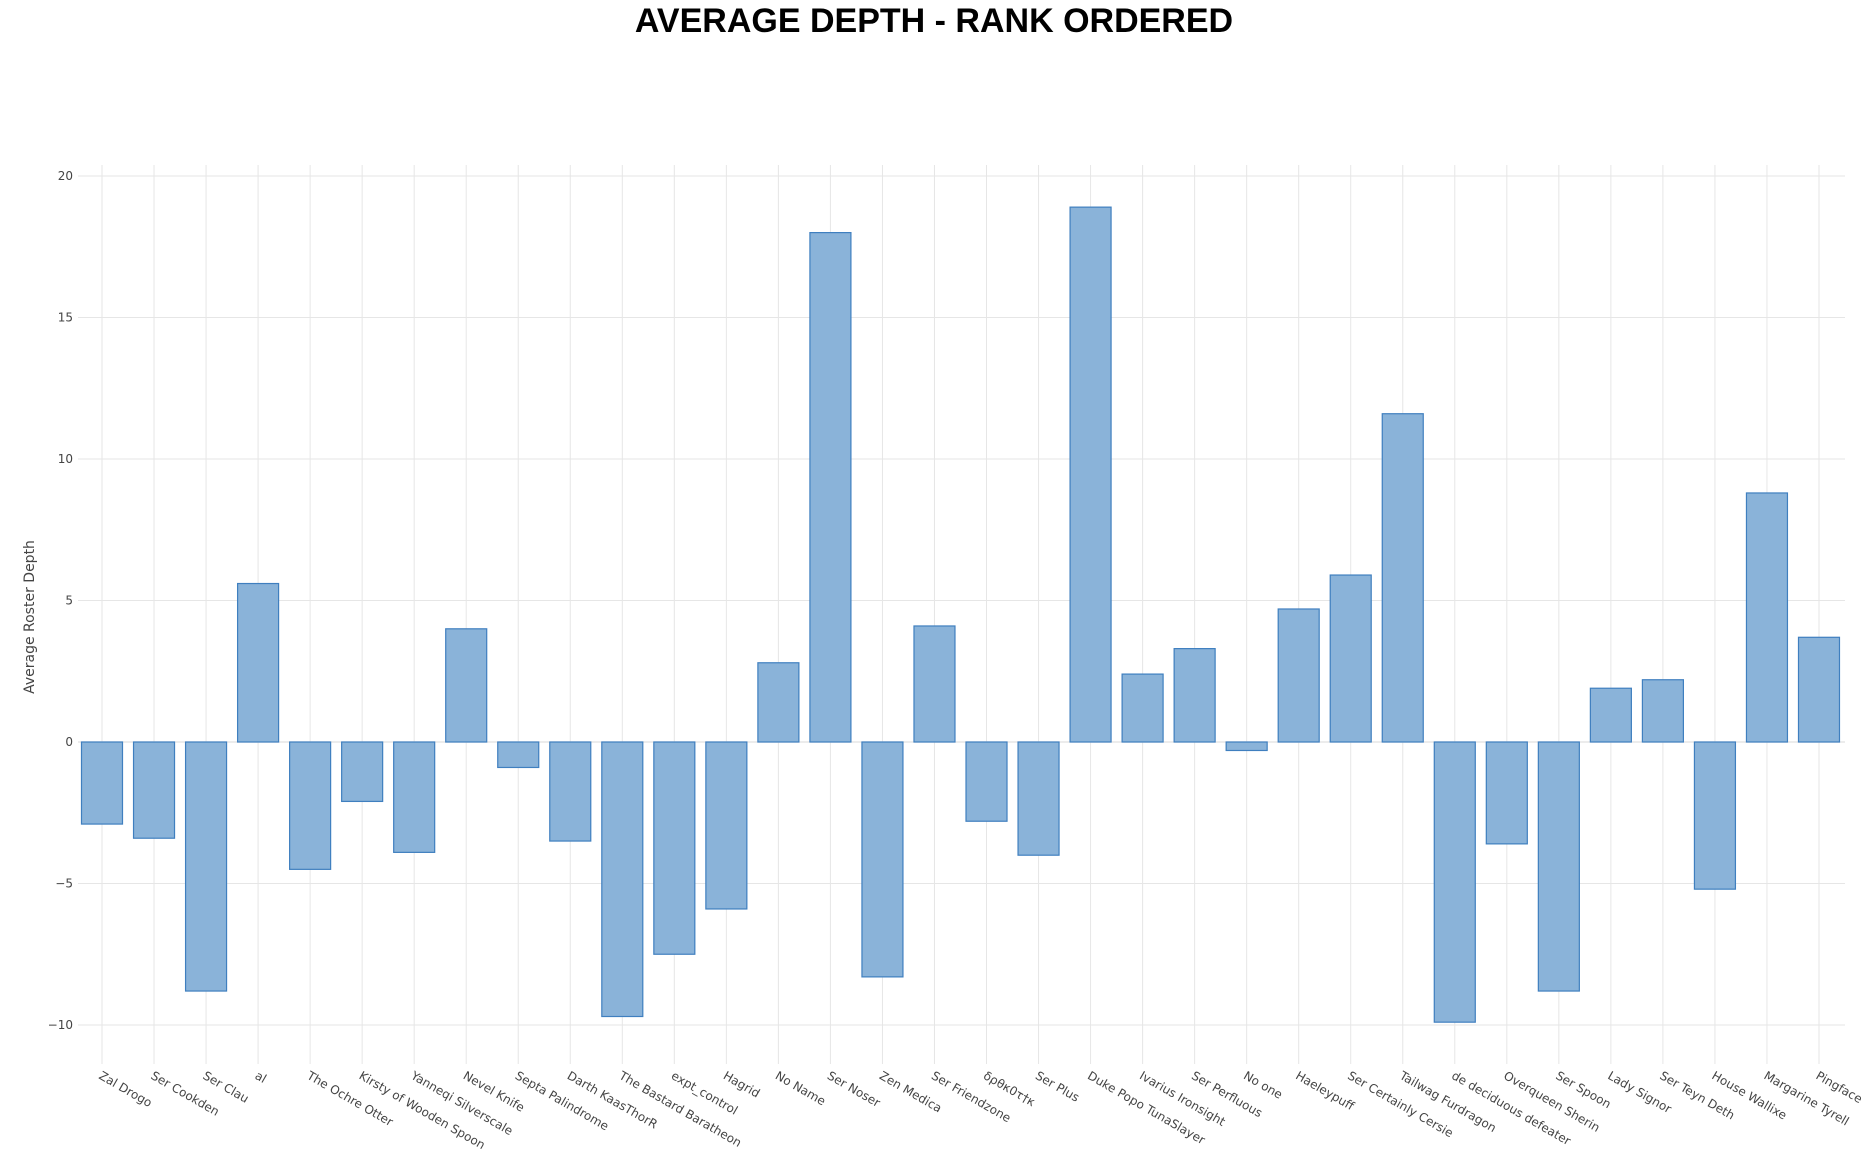  I want to click on x-tick-label: No Name, so click(800, 1088).